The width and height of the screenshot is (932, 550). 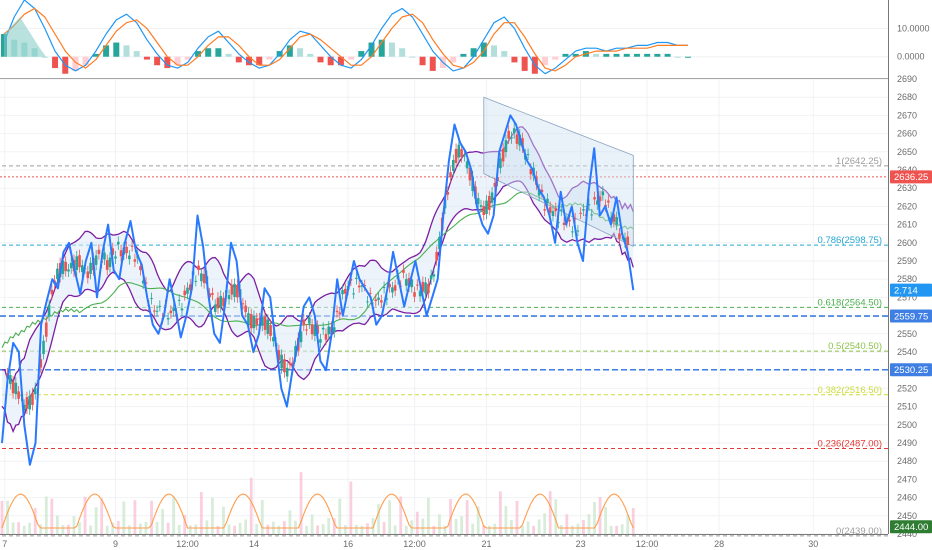 I want to click on price-tick-label: 2660, so click(x=907, y=134).